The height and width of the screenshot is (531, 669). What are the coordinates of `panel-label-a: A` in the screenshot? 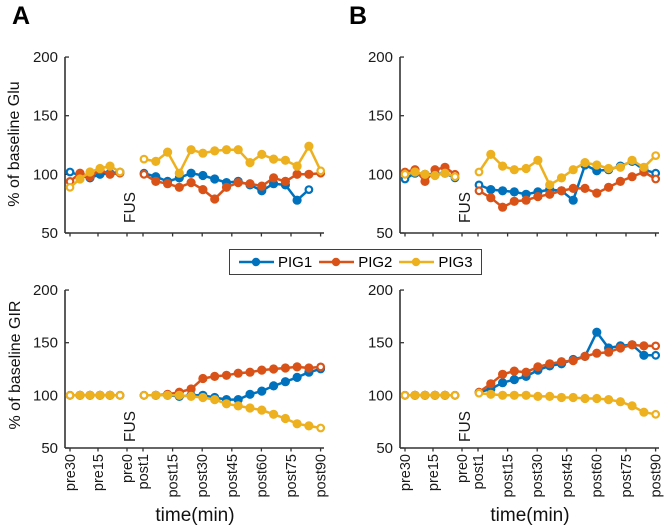 It's located at (21, 16).